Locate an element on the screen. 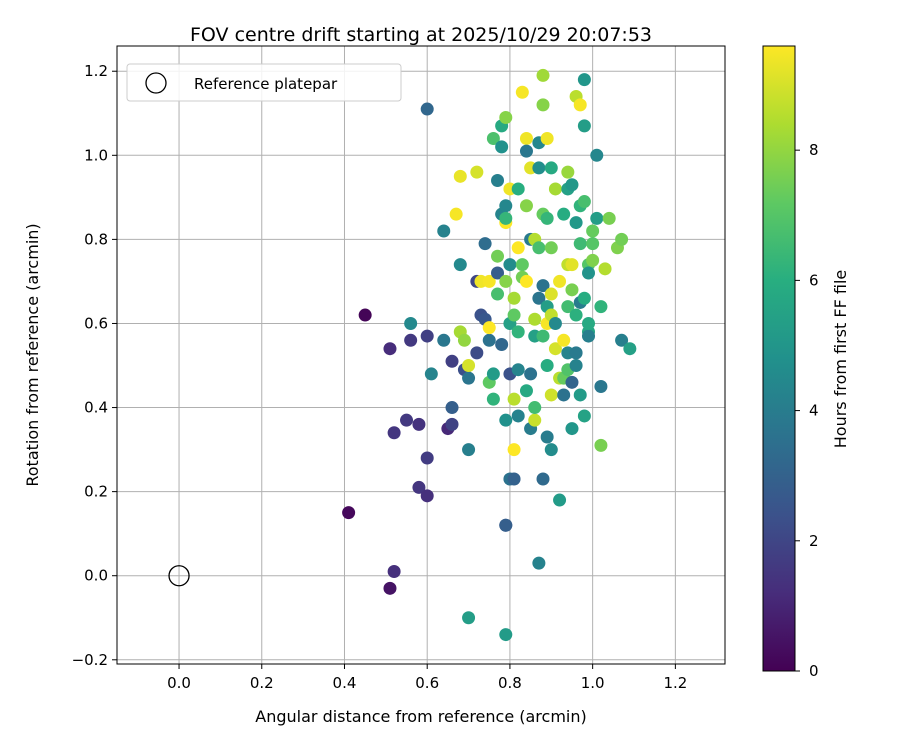  x-tick-label: 1.0 is located at coordinates (593, 683).